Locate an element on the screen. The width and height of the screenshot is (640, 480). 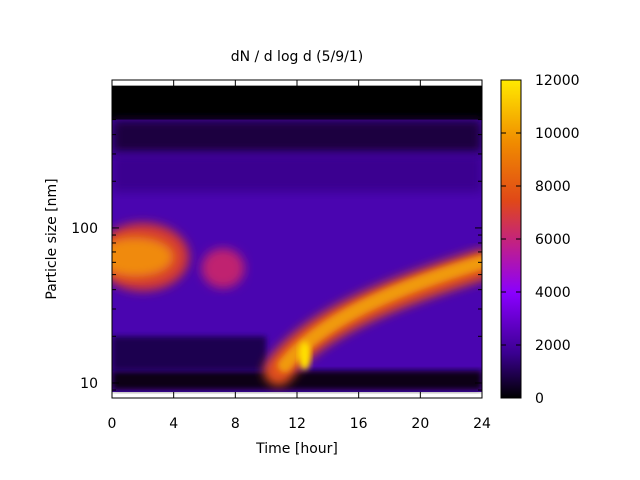
x-tick-label: 16 is located at coordinates (359, 424).